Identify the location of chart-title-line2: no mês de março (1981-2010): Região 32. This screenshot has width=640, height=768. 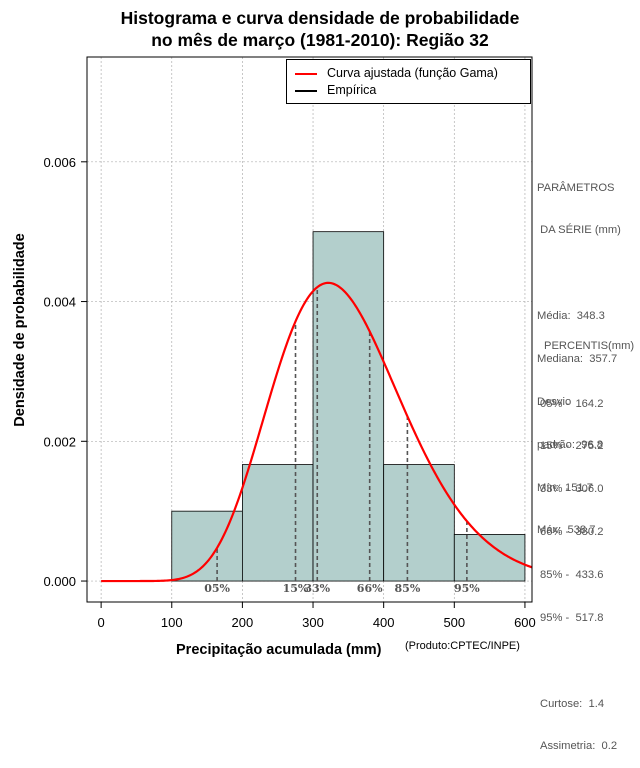
(320, 40).